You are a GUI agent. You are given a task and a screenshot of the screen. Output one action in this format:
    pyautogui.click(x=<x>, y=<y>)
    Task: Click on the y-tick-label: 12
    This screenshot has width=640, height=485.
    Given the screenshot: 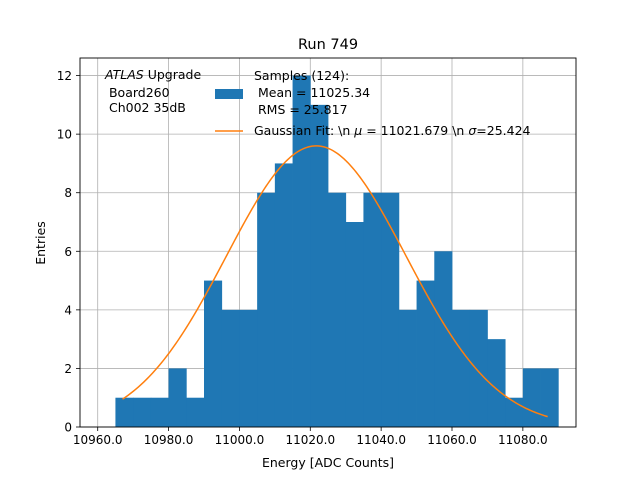 What is the action you would take?
    pyautogui.click(x=64, y=76)
    